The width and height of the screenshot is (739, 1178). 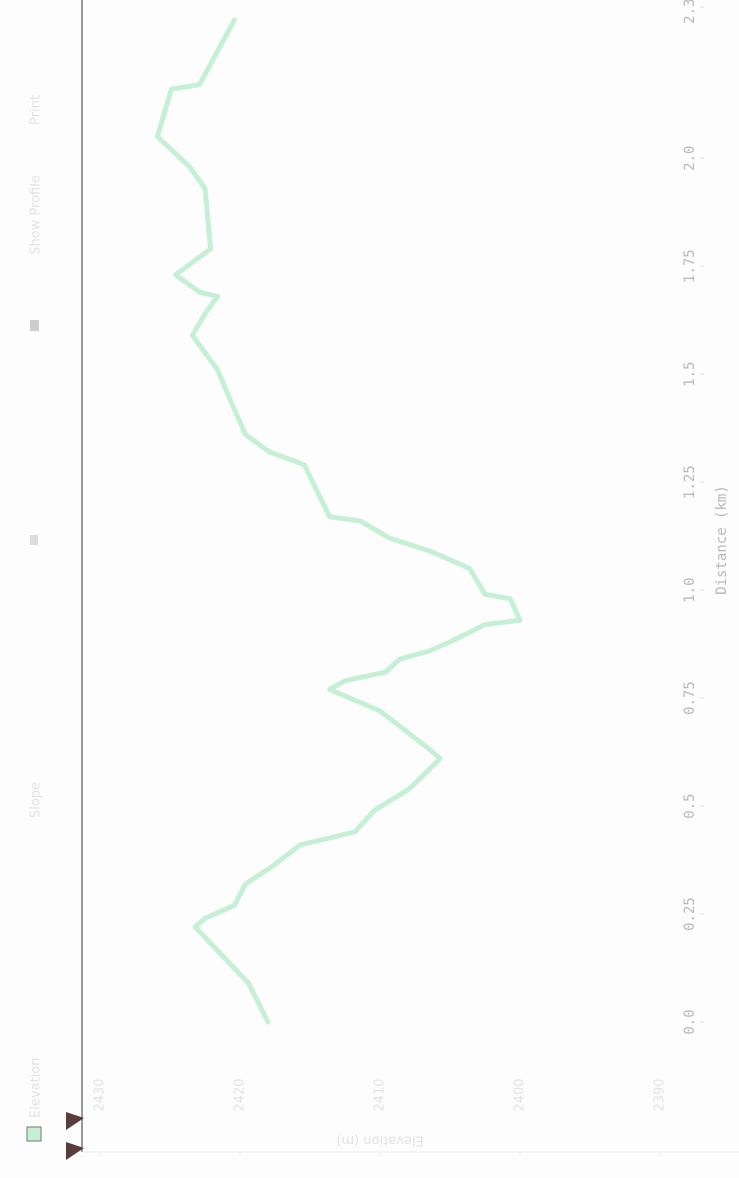 What do you see at coordinates (690, 158) in the screenshot?
I see `x-tick-label: 2.0` at bounding box center [690, 158].